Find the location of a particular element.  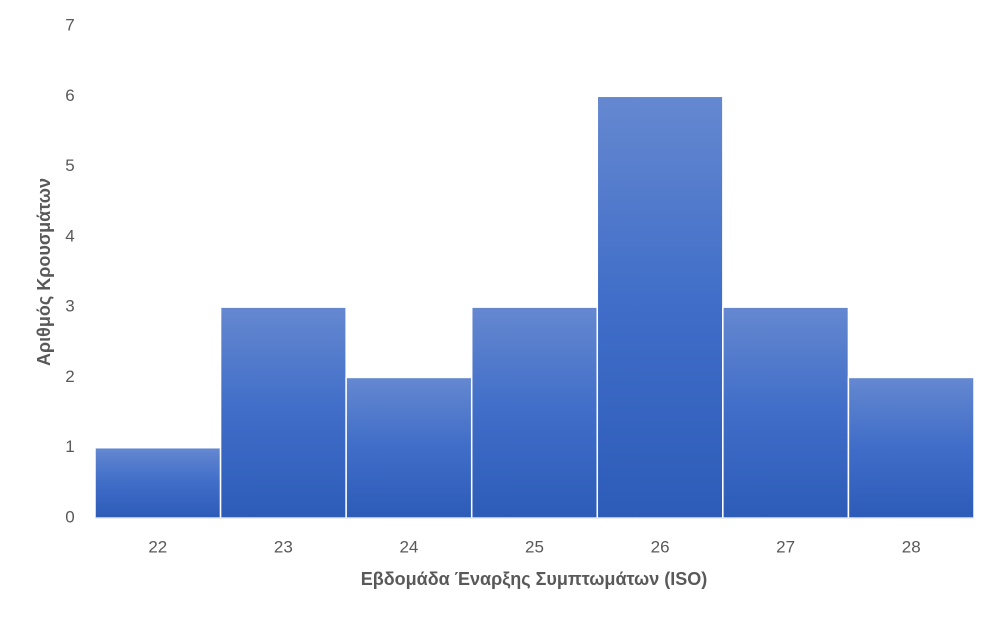

y-tick-label: 6 is located at coordinates (69, 95).